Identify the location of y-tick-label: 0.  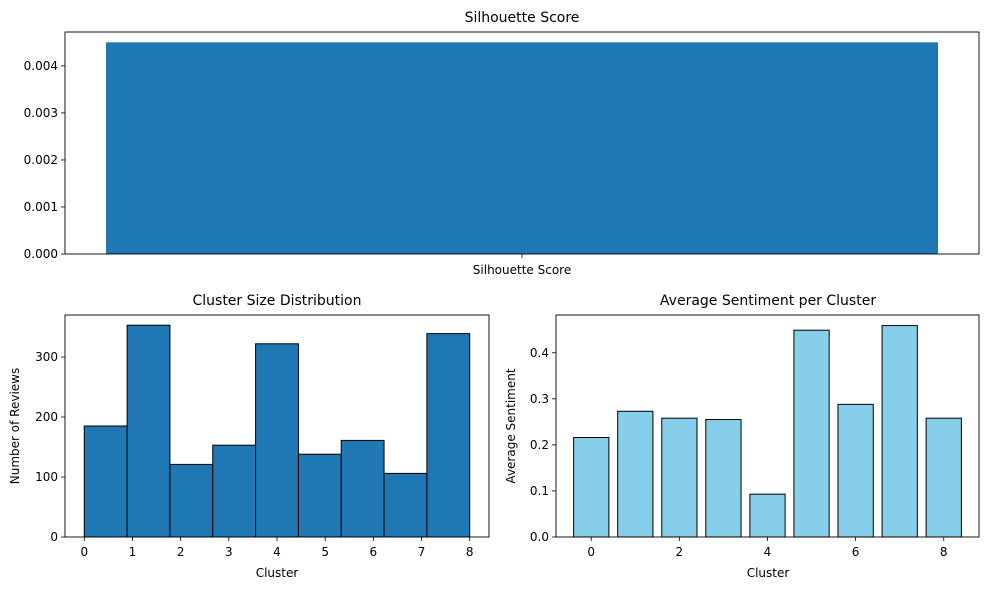
(54, 537).